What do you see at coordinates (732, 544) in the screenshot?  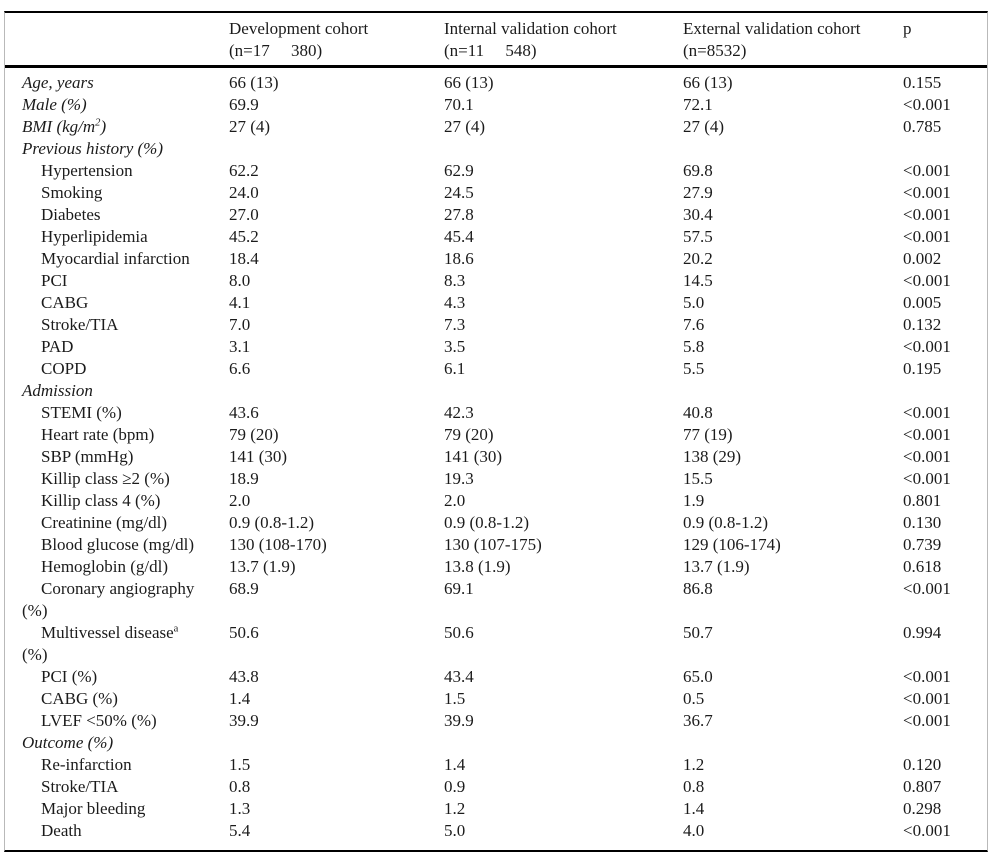 I see `value-cell: 129 (106-174)` at bounding box center [732, 544].